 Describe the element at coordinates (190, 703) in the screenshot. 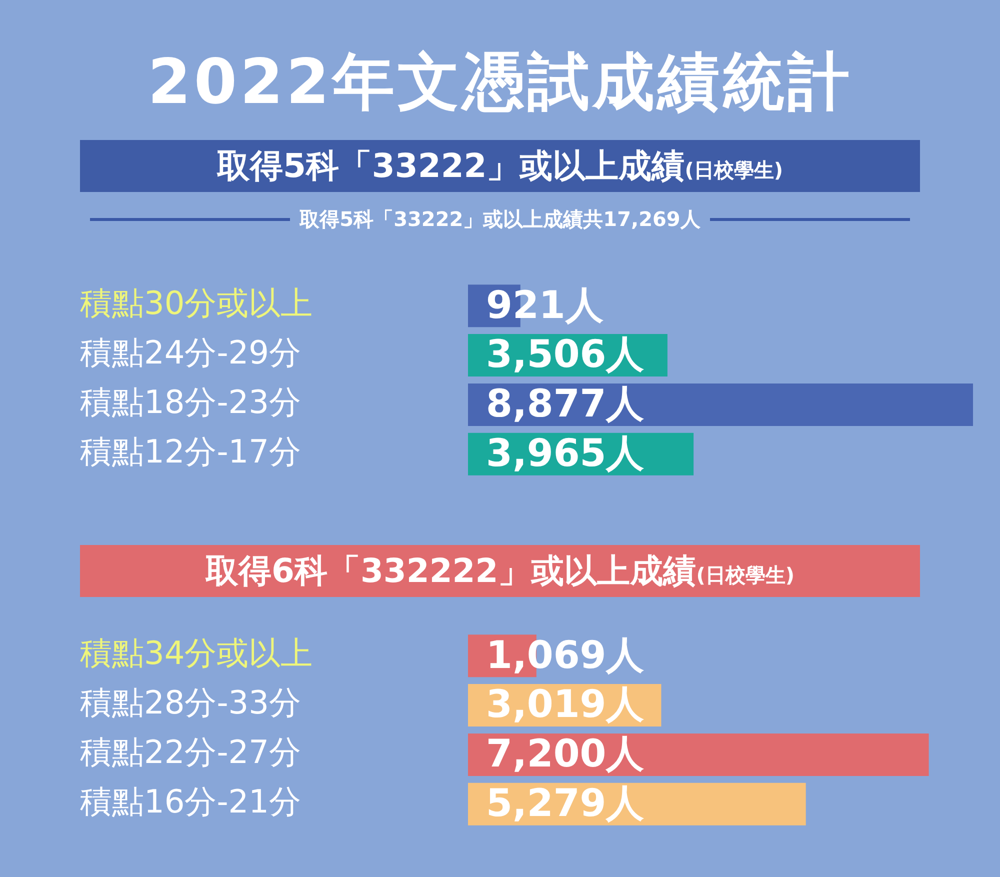

I see `y-tick-label: 積點28分-33分` at that location.